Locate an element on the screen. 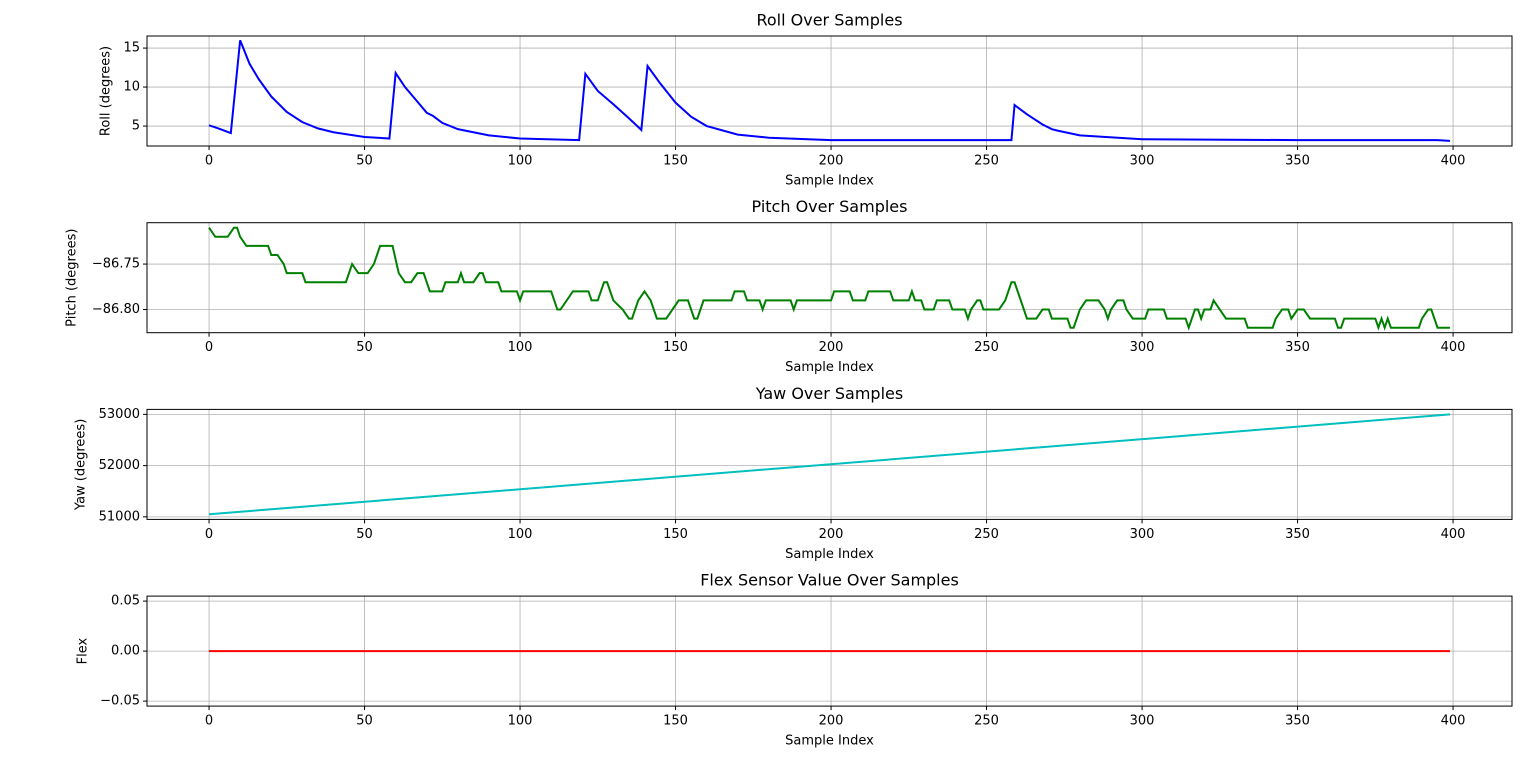 Image resolution: width=1536 pixels, height=761 pixels. subplot-title: Yaw Over Samples is located at coordinates (829, 393).